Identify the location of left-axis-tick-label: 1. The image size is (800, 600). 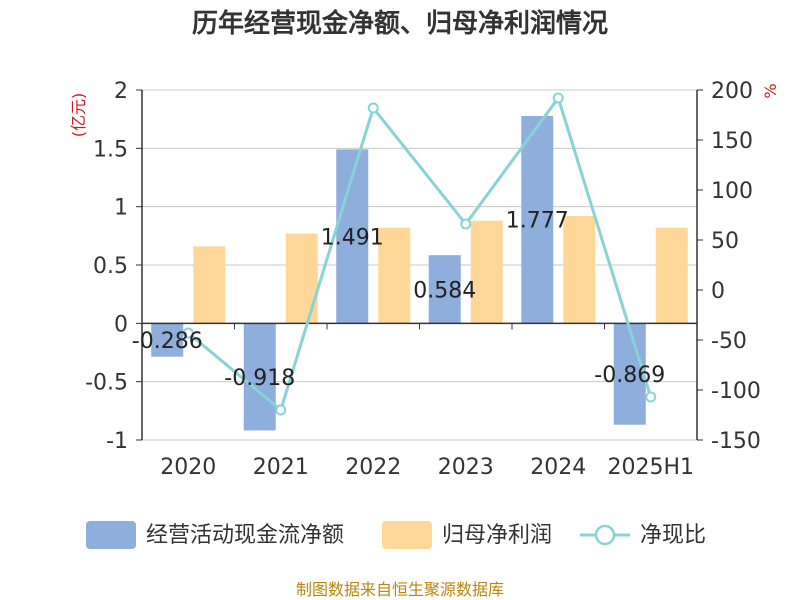
(121, 208).